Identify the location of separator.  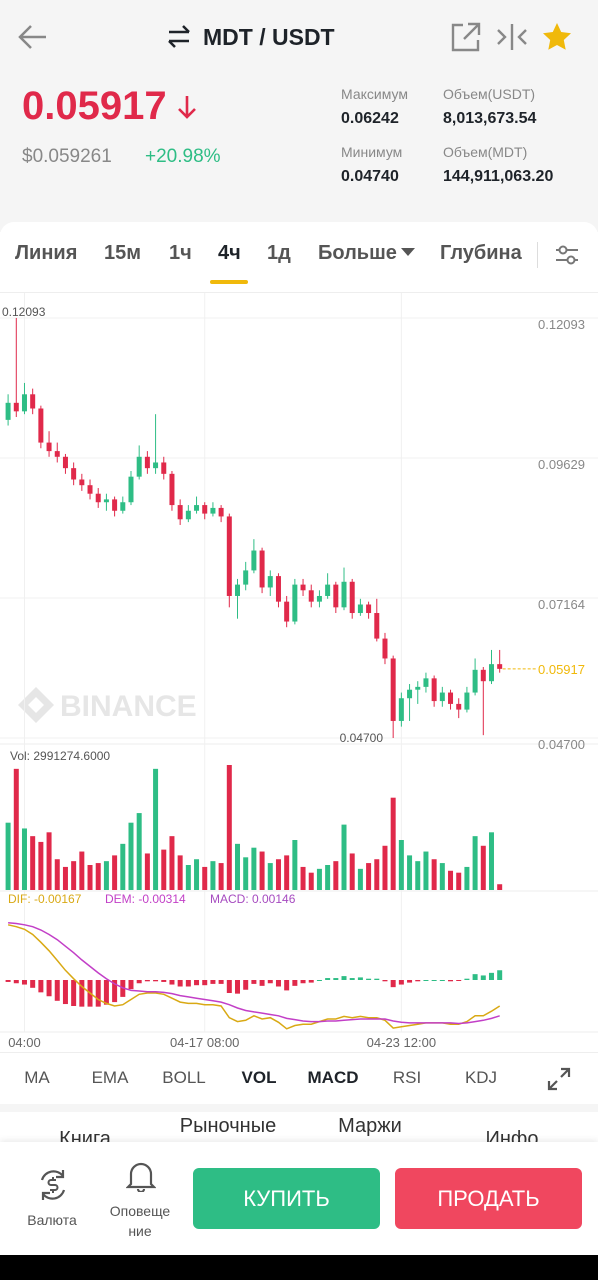
(537, 255).